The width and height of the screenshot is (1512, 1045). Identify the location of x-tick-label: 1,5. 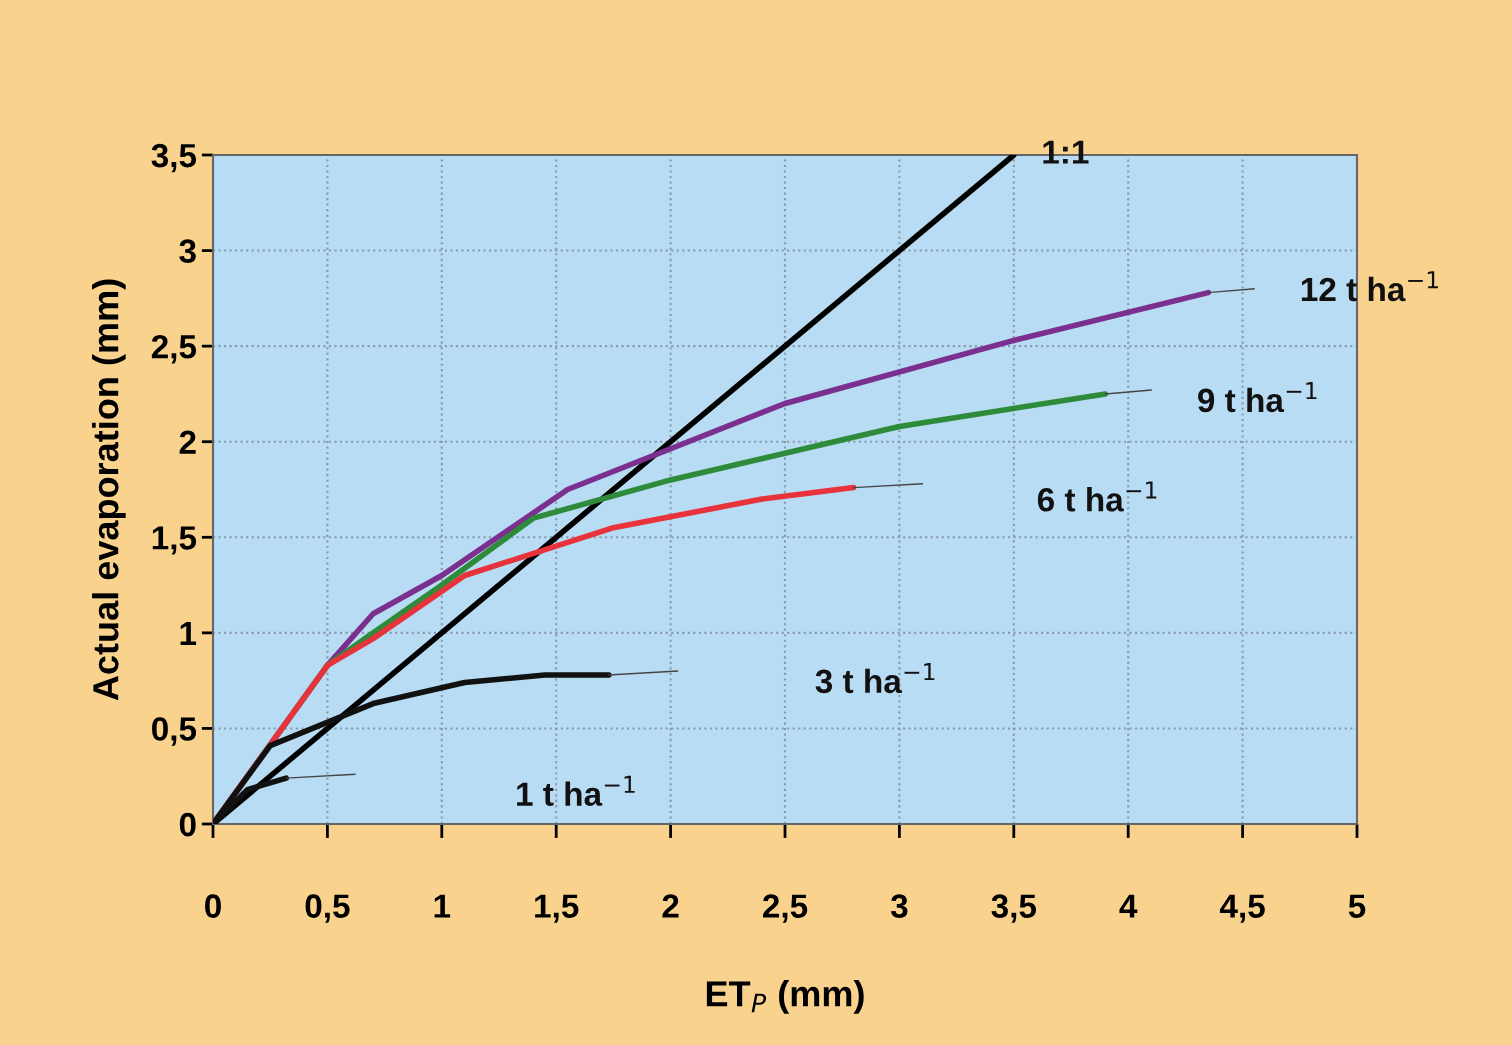
(557, 908).